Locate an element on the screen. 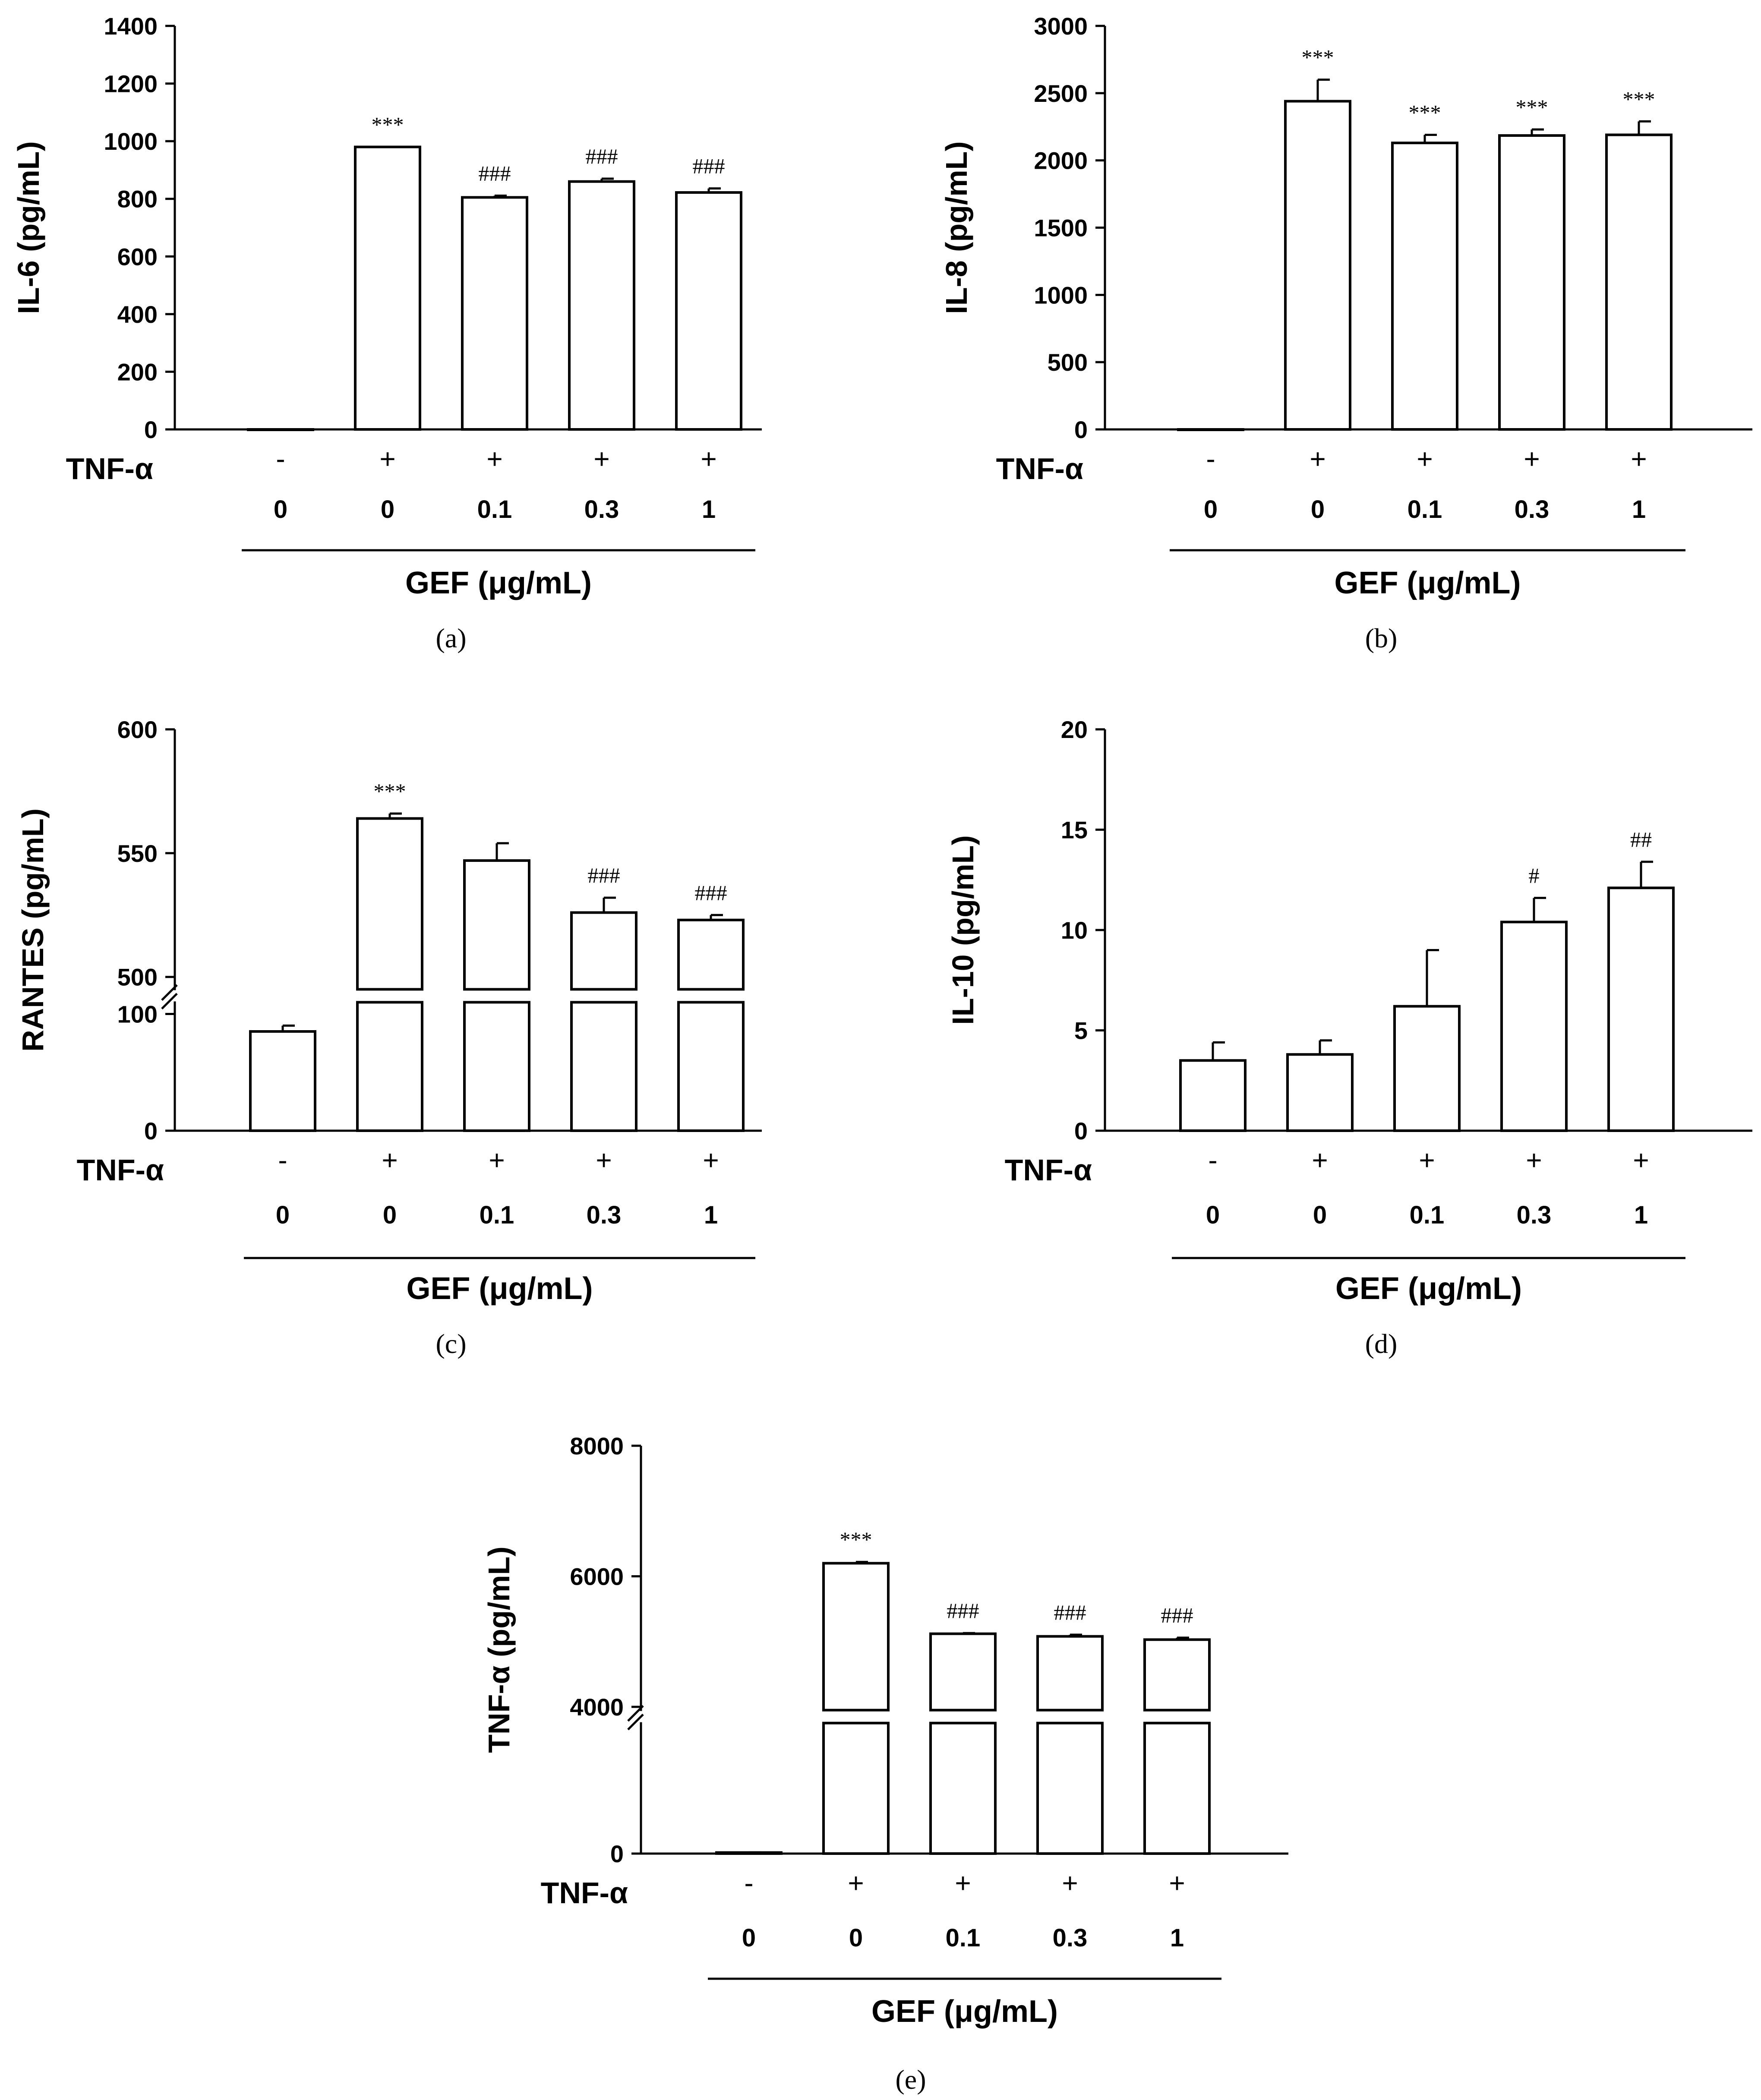 The image size is (1761, 2100). y-tick-label: 2500 is located at coordinates (1061, 93).